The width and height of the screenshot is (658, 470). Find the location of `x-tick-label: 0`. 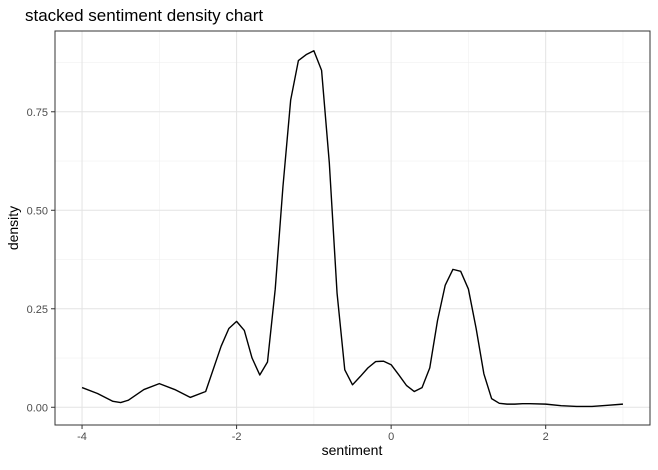

x-tick-label: 0 is located at coordinates (391, 437).